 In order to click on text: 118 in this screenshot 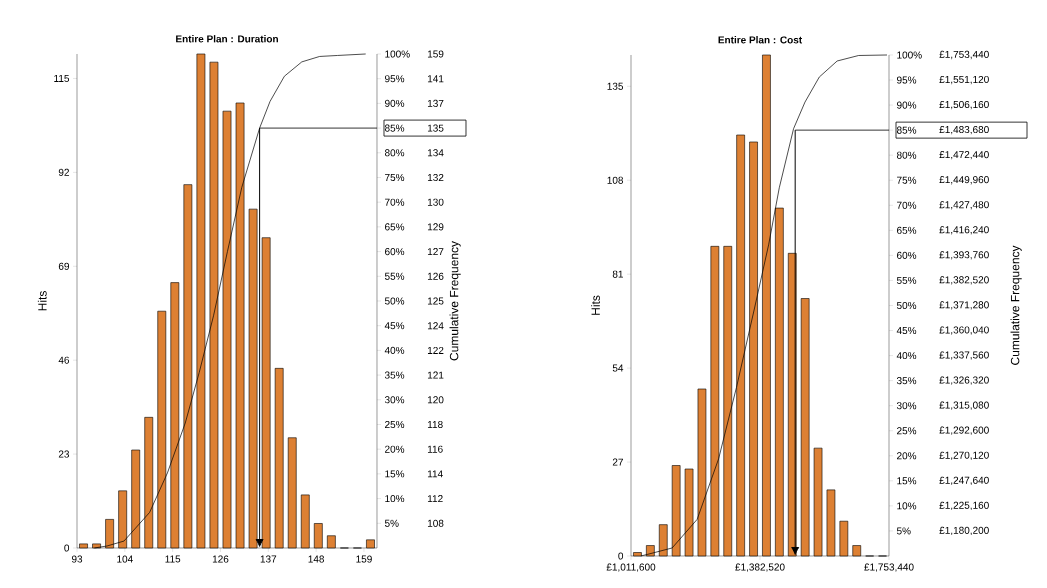, I will do `click(435, 424)`.